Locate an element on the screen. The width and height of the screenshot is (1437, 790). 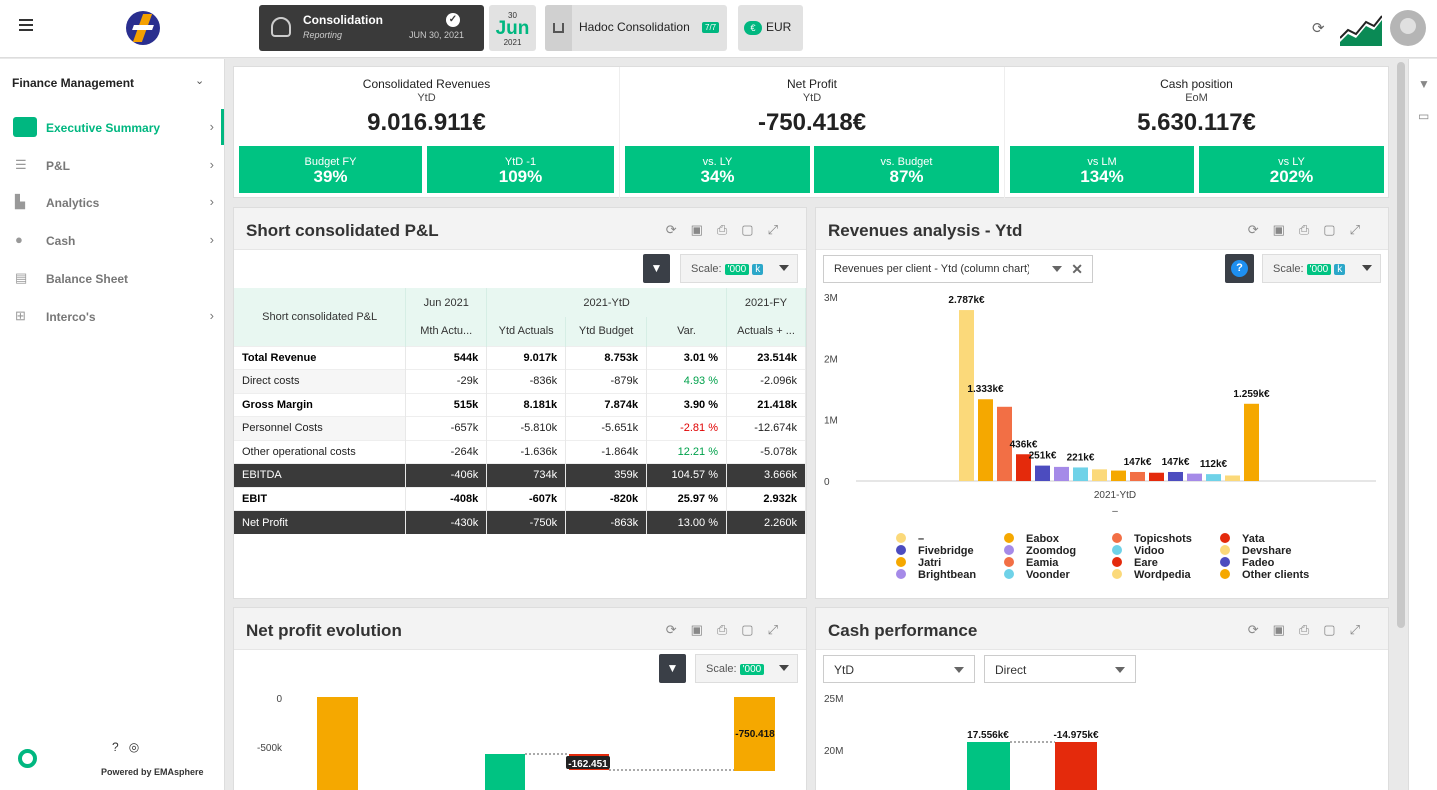
legend-item: Eabox is located at coordinates (1031, 539).